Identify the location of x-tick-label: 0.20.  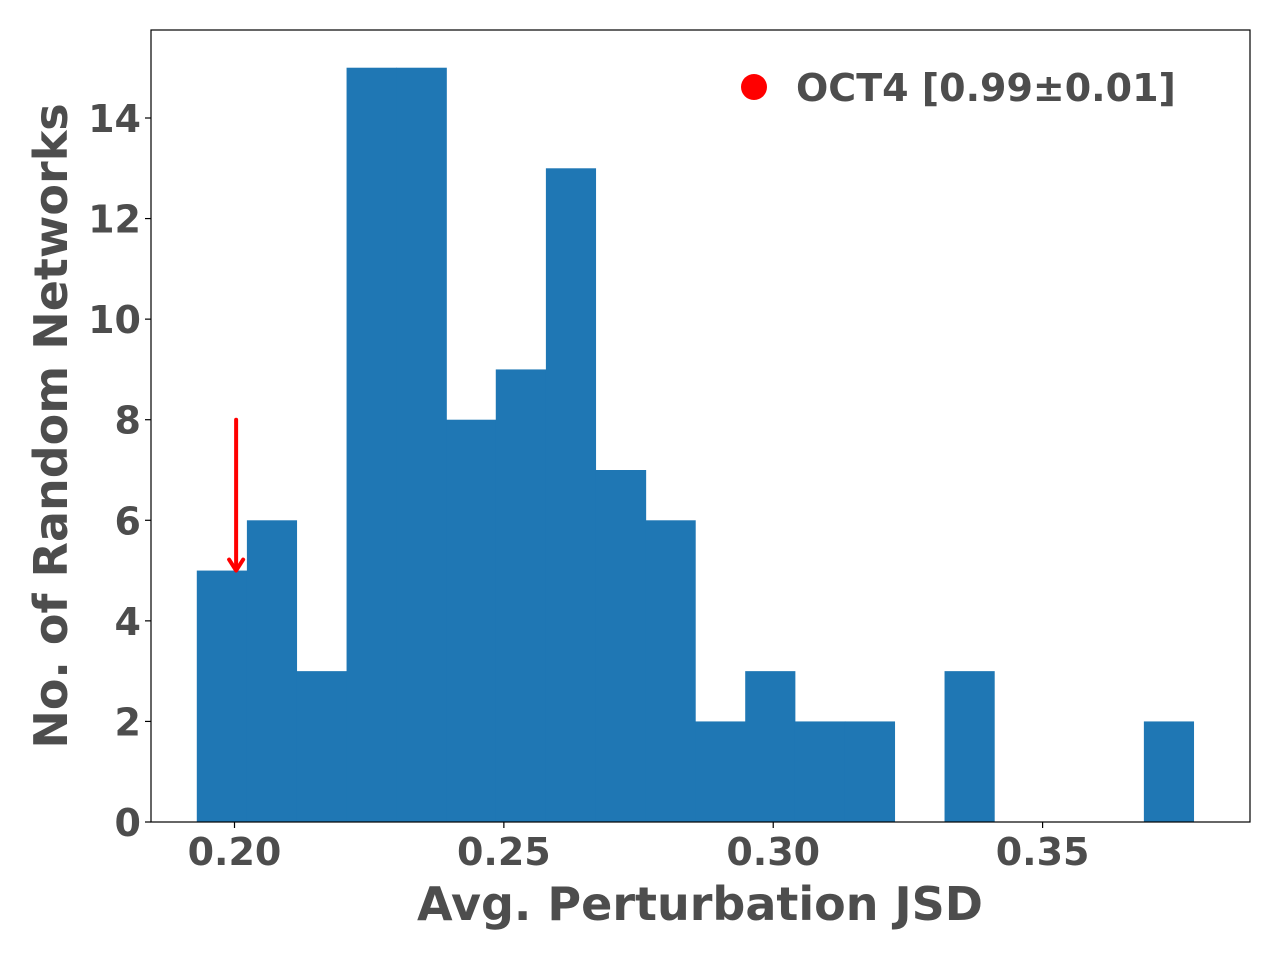
(235, 852).